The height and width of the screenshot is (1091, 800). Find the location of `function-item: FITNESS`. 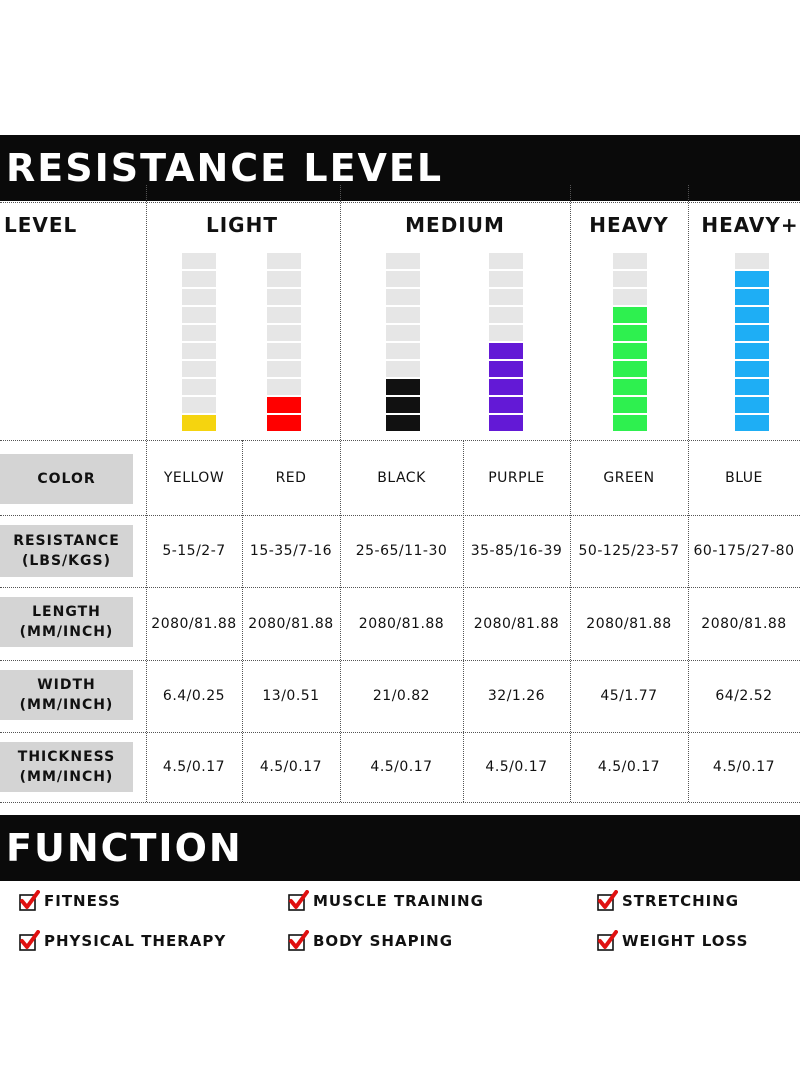

function-item: FITNESS is located at coordinates (69, 901).